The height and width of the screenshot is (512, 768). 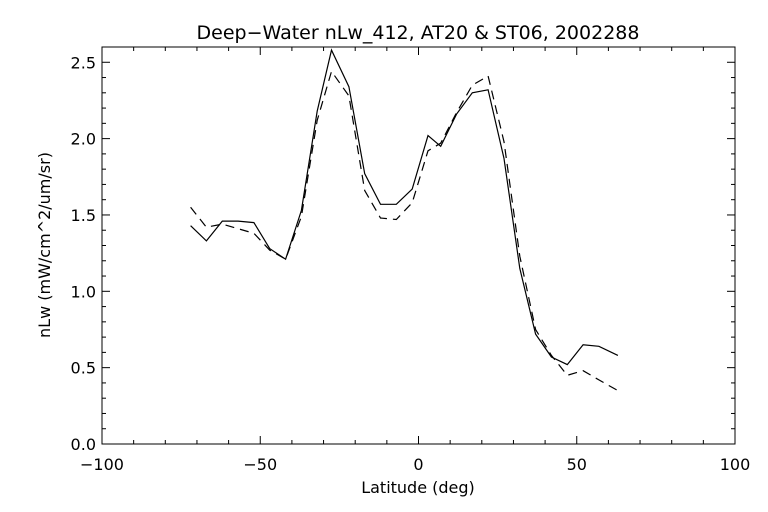 I want to click on y-tick-label: 2.0, so click(x=83, y=139).